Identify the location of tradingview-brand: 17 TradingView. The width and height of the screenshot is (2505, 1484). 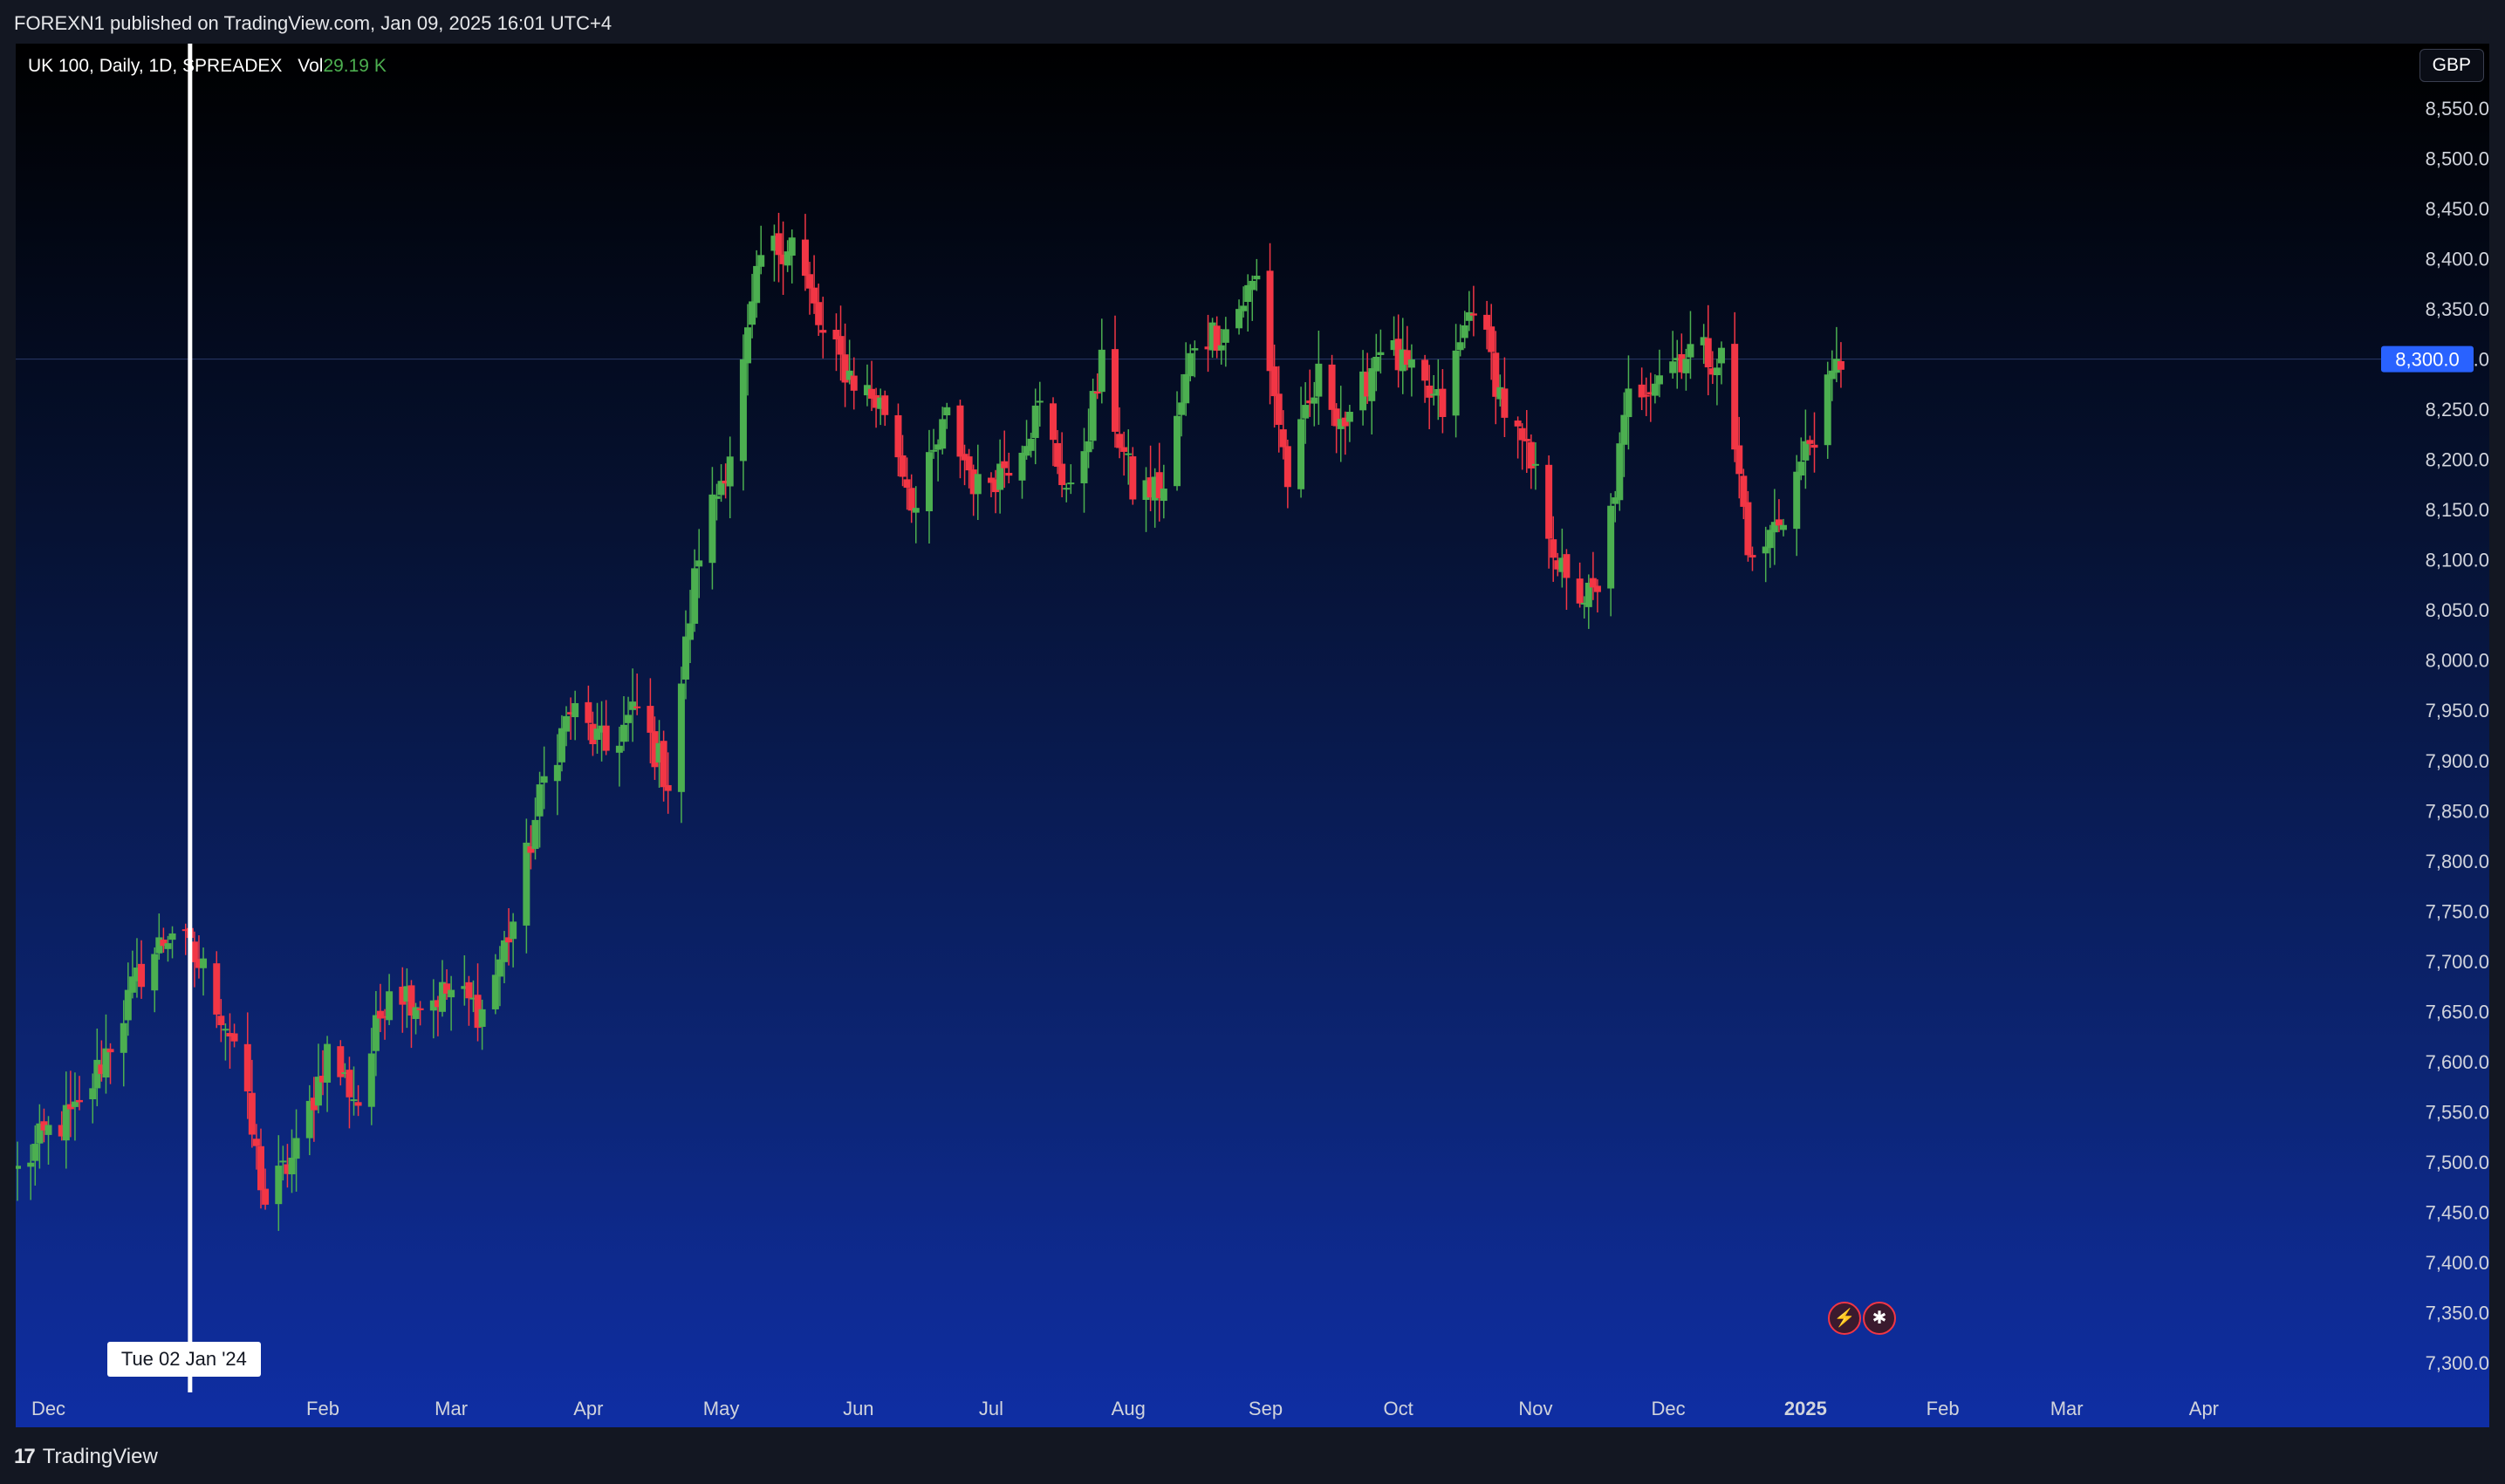
(86, 1457).